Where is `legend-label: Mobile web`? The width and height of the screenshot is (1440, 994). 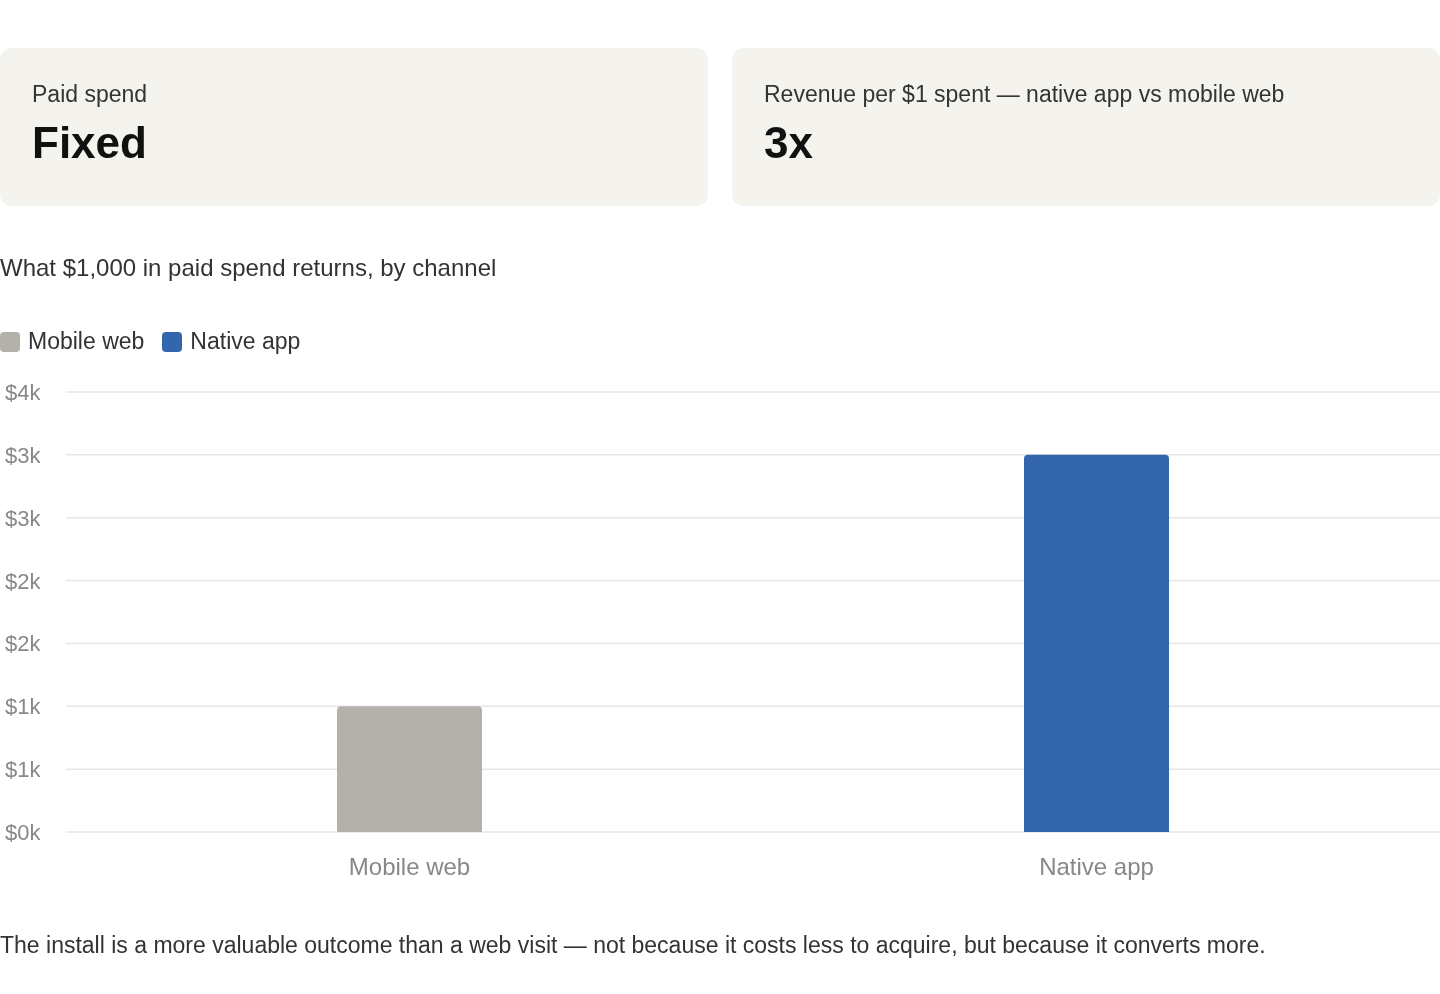
legend-label: Mobile web is located at coordinates (86, 341).